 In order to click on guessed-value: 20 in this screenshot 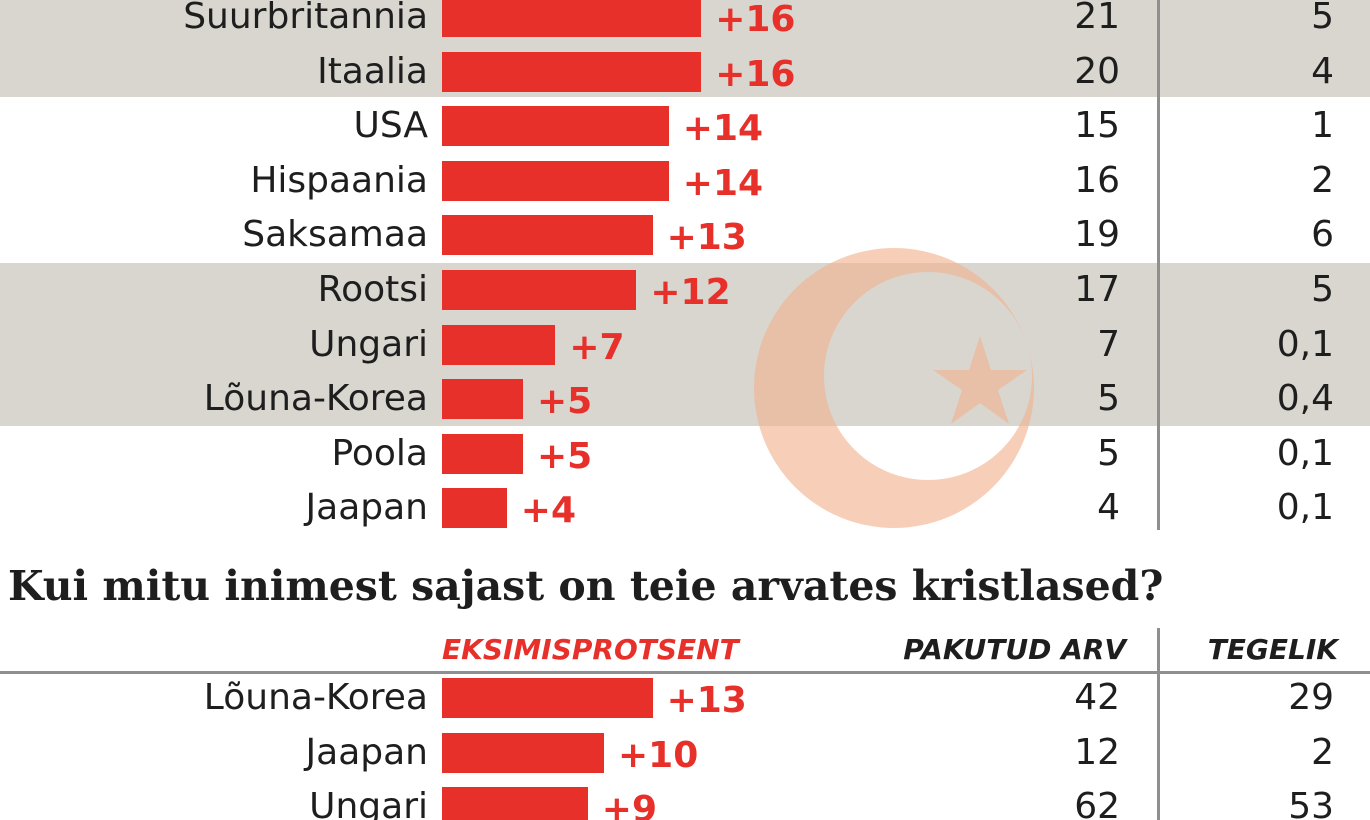, I will do `click(1097, 71)`.